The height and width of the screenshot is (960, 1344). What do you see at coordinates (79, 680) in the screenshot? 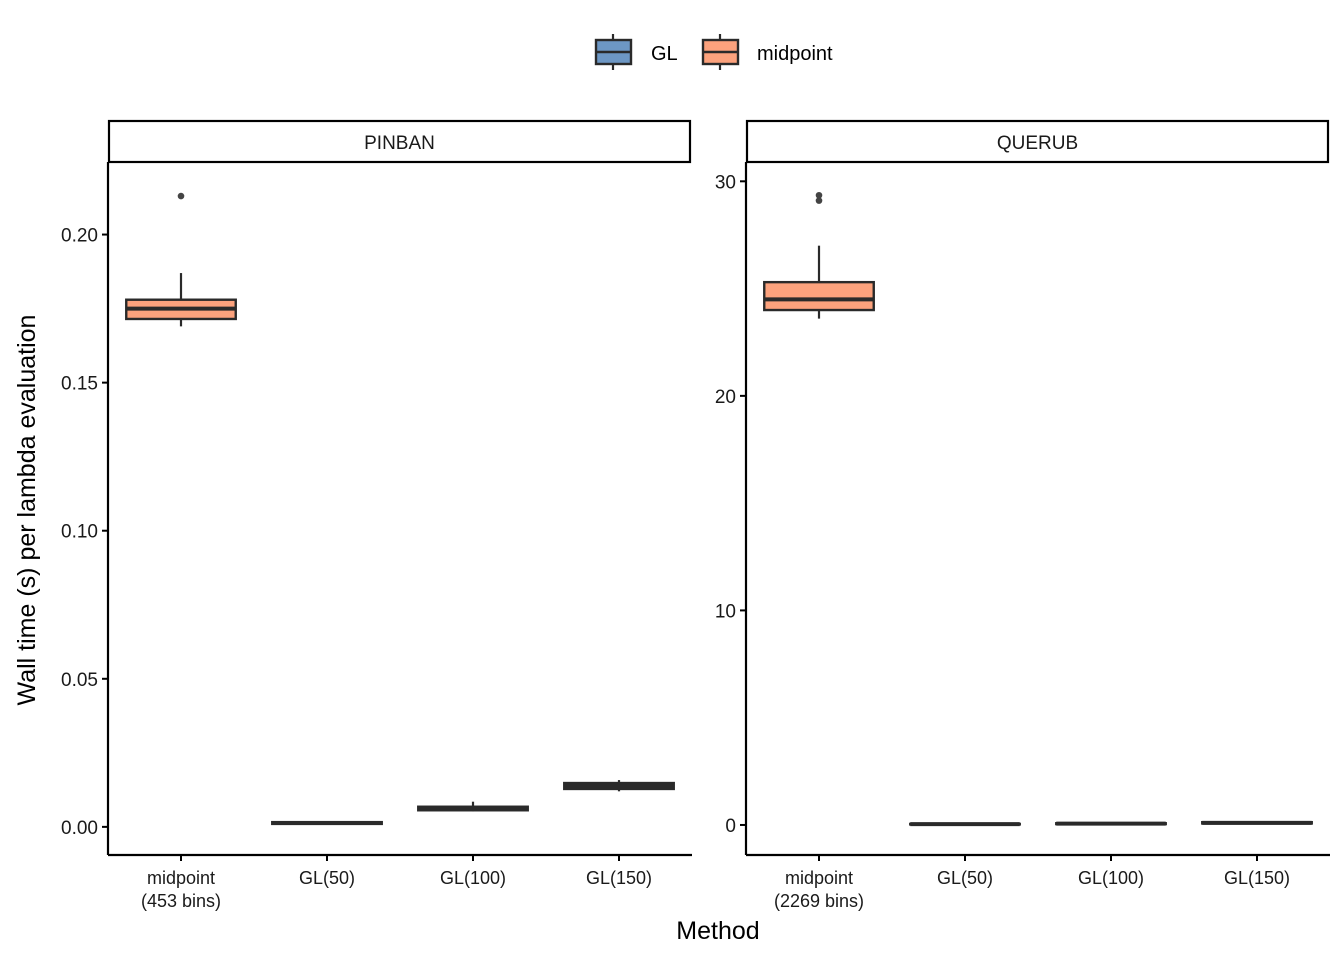
I see `y-tick-label: 0.05` at bounding box center [79, 680].